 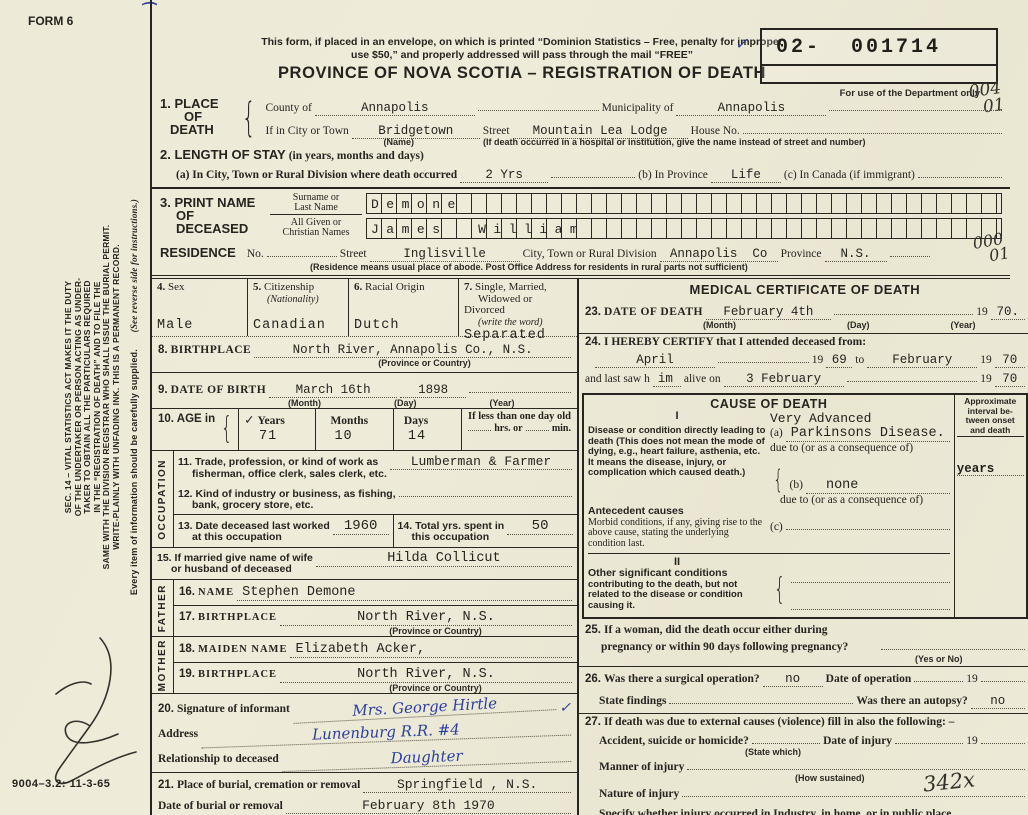 I want to click on years-value: 71, so click(x=268, y=437).